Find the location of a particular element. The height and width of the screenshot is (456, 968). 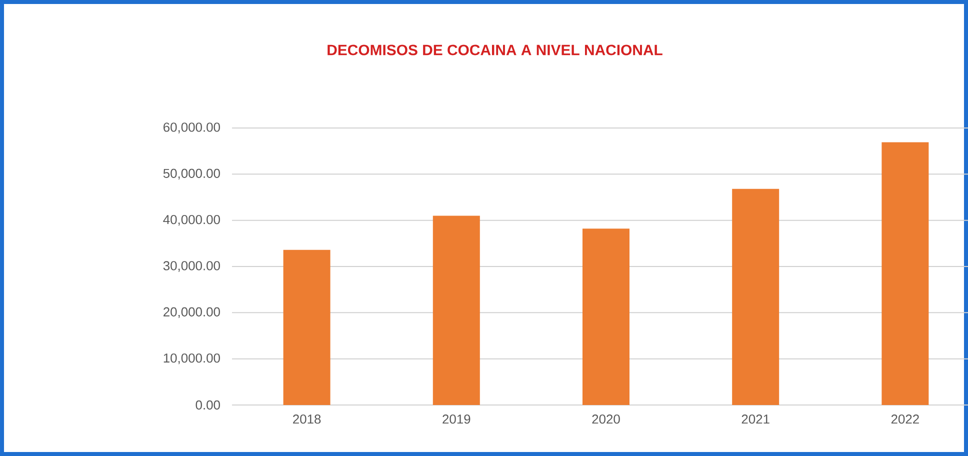

x-tick-label: 2021 is located at coordinates (756, 419).